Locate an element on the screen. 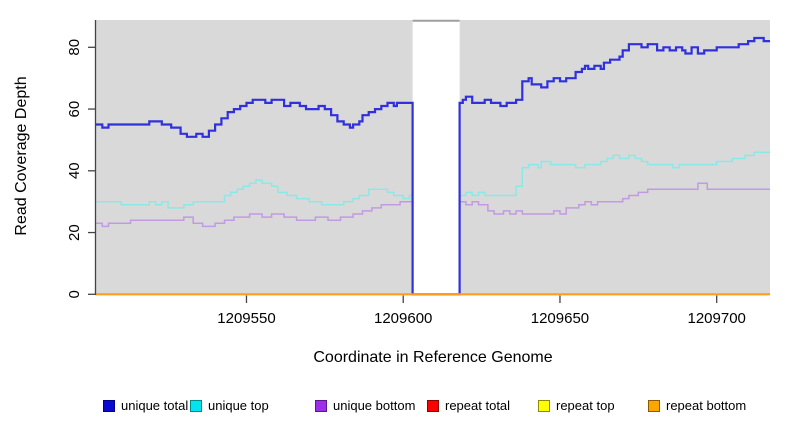 Image resolution: width=792 pixels, height=432 pixels. x-tick-label: 1209650 is located at coordinates (560, 318).